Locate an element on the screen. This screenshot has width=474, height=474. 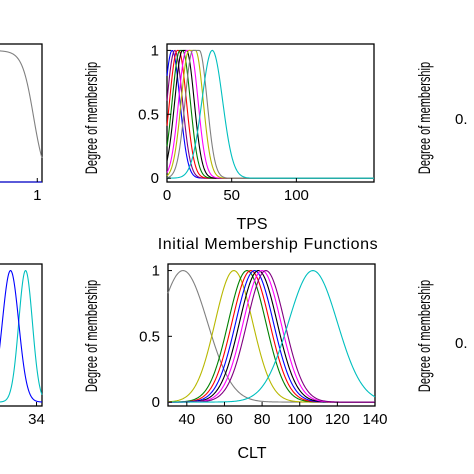
x-tick-label: 80 is located at coordinates (262, 419).